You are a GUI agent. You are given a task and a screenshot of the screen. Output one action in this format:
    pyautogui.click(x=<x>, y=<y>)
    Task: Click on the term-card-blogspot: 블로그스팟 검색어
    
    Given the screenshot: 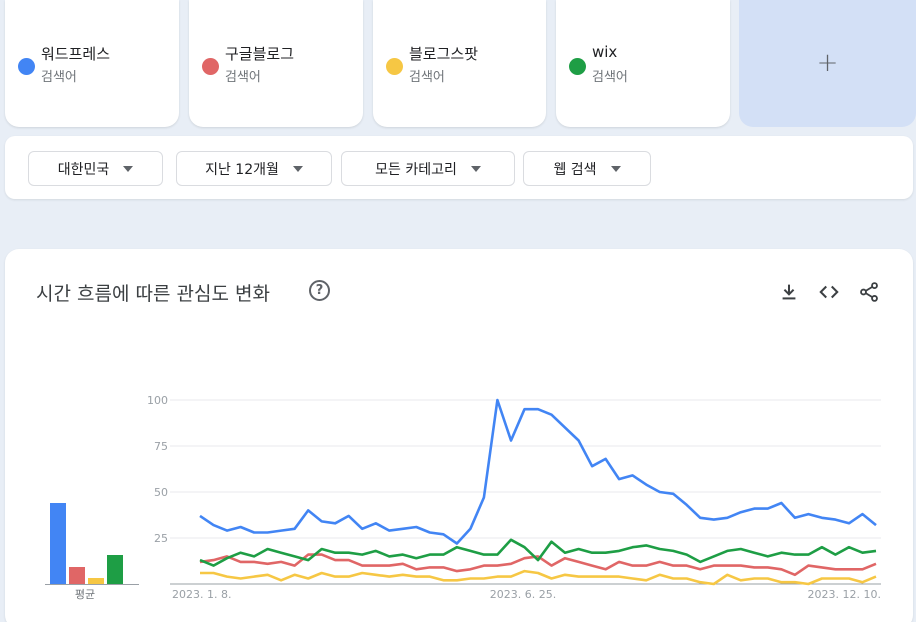 What is the action you would take?
    pyautogui.click(x=459, y=63)
    